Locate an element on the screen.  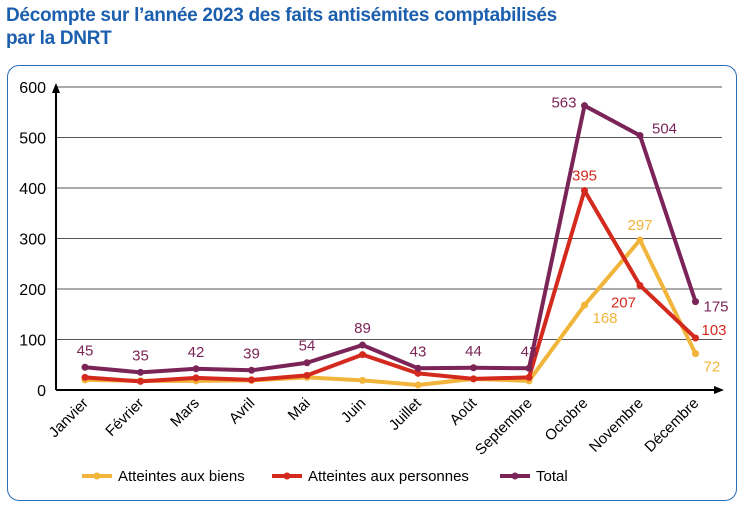
data-label: 168 is located at coordinates (605, 318).